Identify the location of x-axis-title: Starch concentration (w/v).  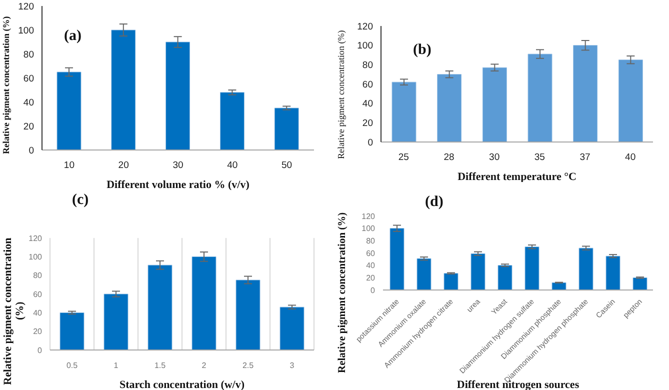
(182, 384).